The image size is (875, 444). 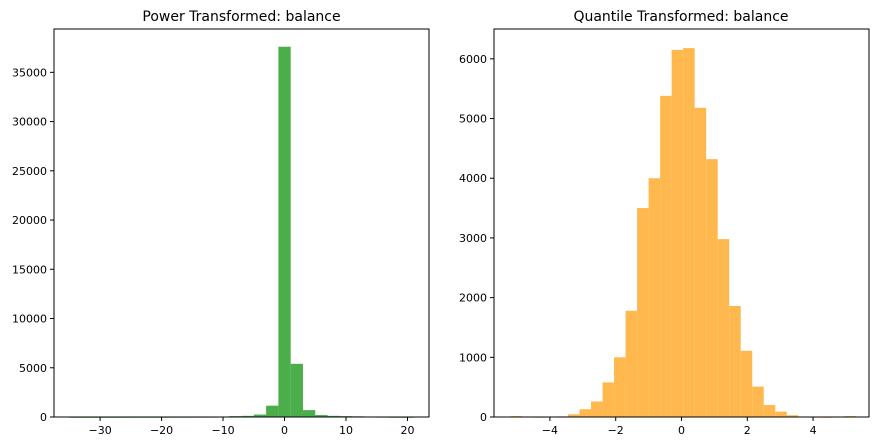 I want to click on y-tick-label: 25000, so click(x=29, y=171).